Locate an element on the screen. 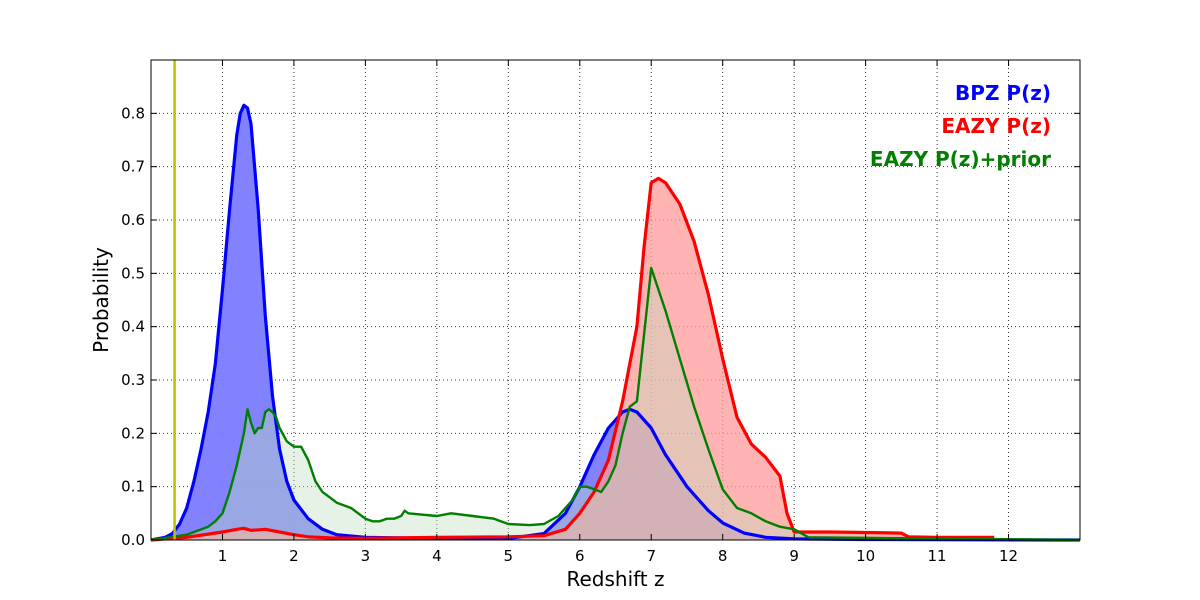 The width and height of the screenshot is (1200, 600). x-axis-title: Redshift z is located at coordinates (615, 579).